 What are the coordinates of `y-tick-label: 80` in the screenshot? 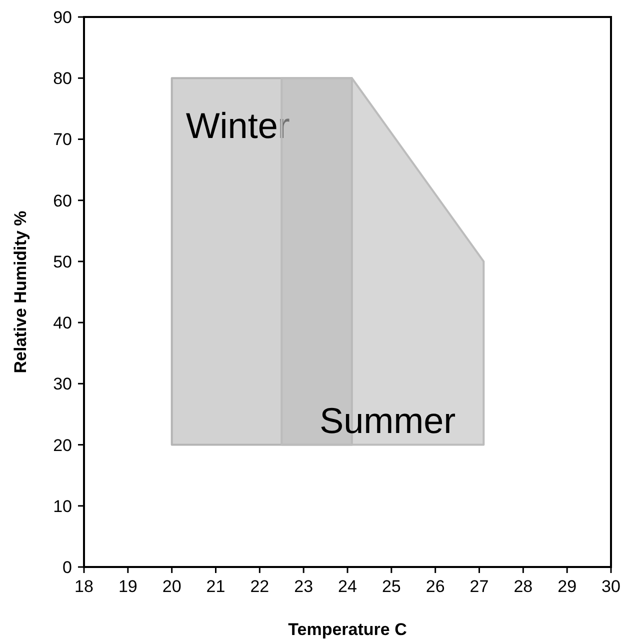 It's located at (62, 78).